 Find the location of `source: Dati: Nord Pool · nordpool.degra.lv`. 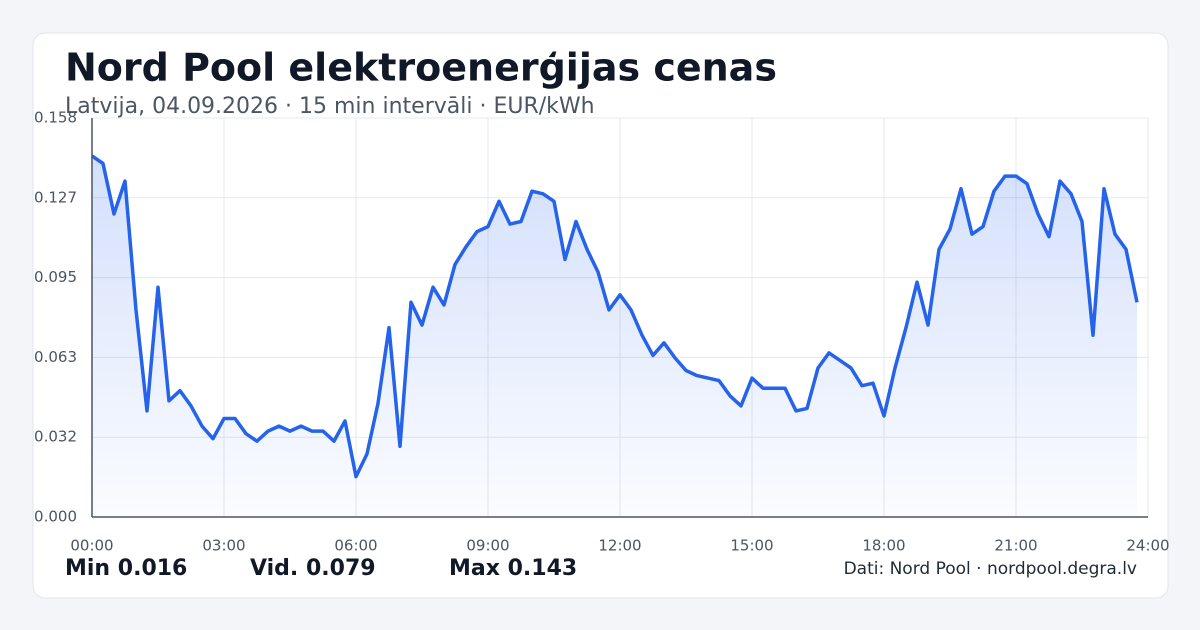

source: Dati: Nord Pool · nordpool.degra.lv is located at coordinates (990, 569).